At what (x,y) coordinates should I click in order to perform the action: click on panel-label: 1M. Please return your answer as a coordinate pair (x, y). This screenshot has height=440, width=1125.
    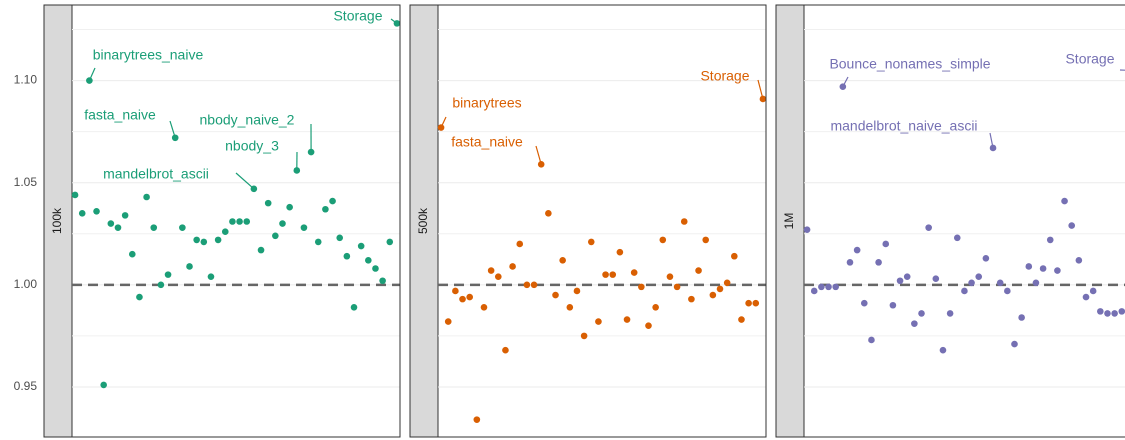
    Looking at the image, I should click on (789, 221).